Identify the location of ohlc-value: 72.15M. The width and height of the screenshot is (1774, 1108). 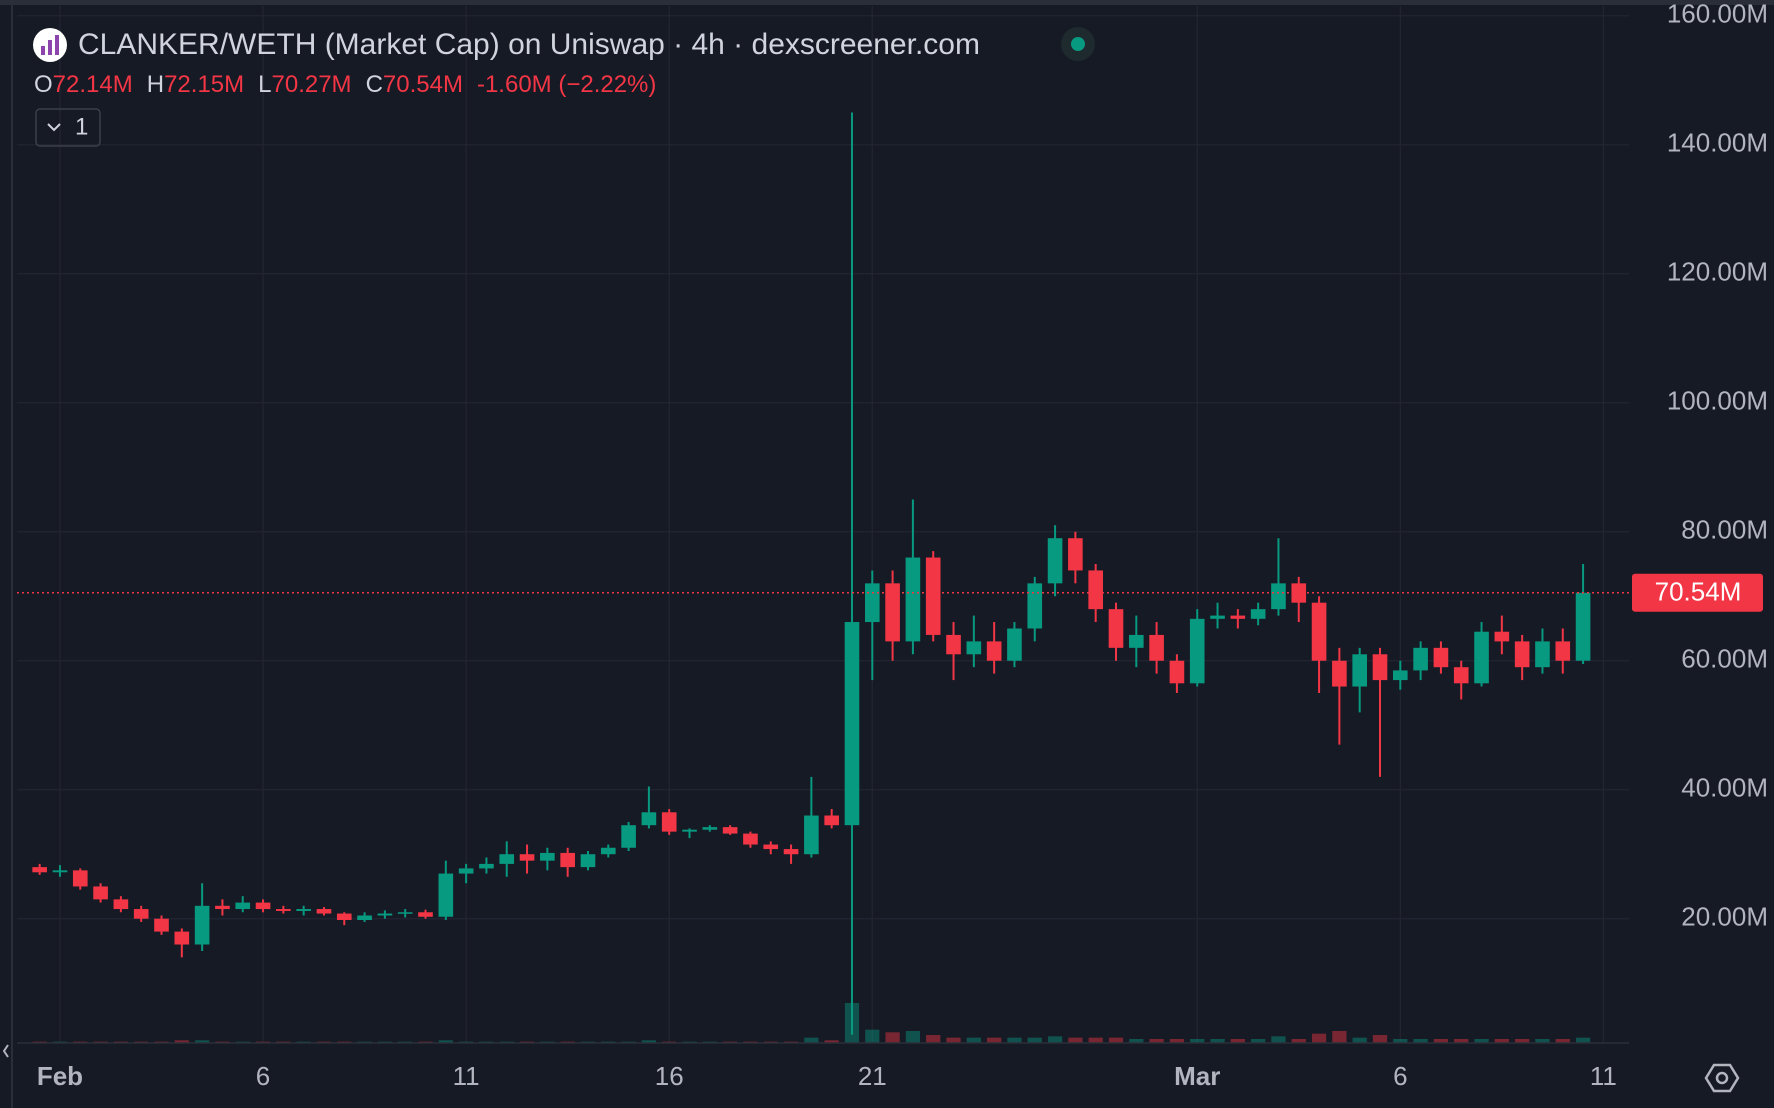
(204, 84).